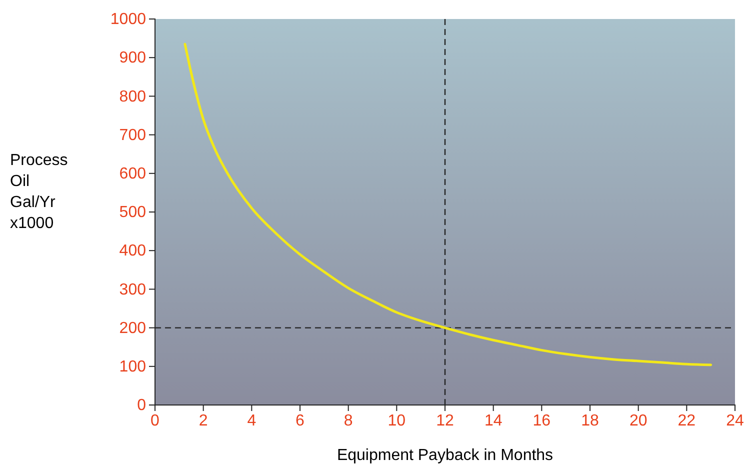  What do you see at coordinates (638, 421) in the screenshot?
I see `x-tick-label: 20` at bounding box center [638, 421].